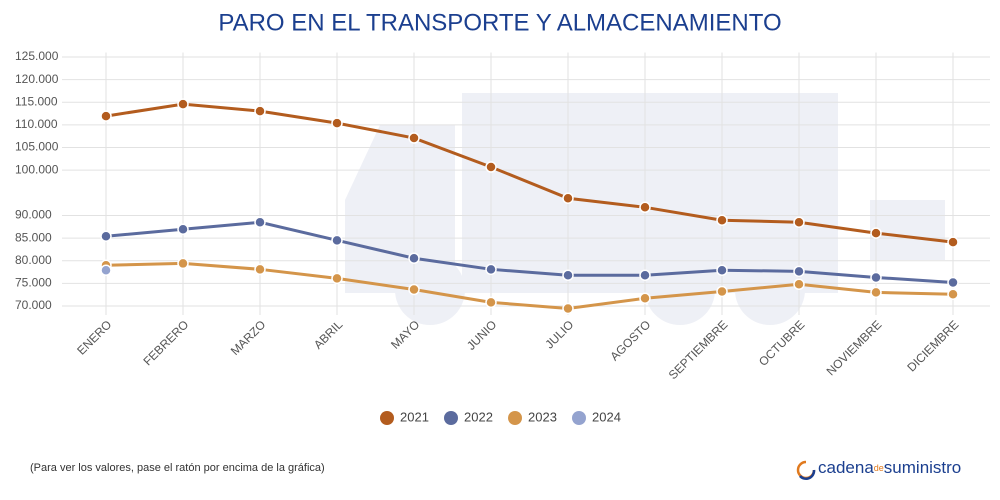 The height and width of the screenshot is (500, 1000). Describe the element at coordinates (698, 350) in the screenshot. I see `x-tick-label: SEPTIEMBRE` at that location.